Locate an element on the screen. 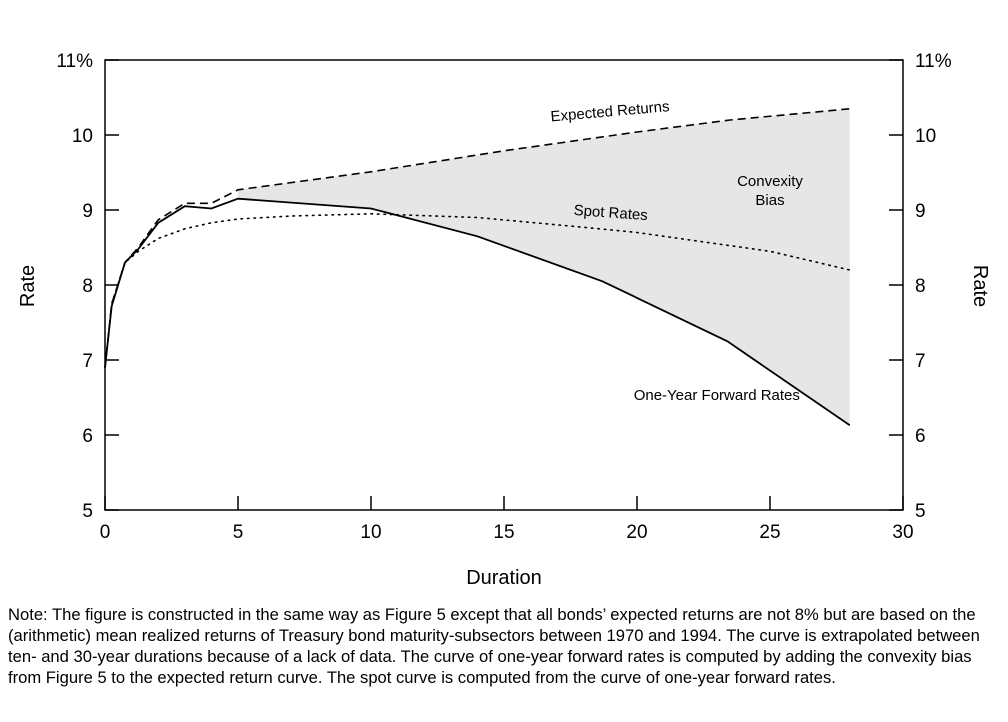 The image size is (1008, 722). y-tick-label-left: 11% is located at coordinates (74, 61).